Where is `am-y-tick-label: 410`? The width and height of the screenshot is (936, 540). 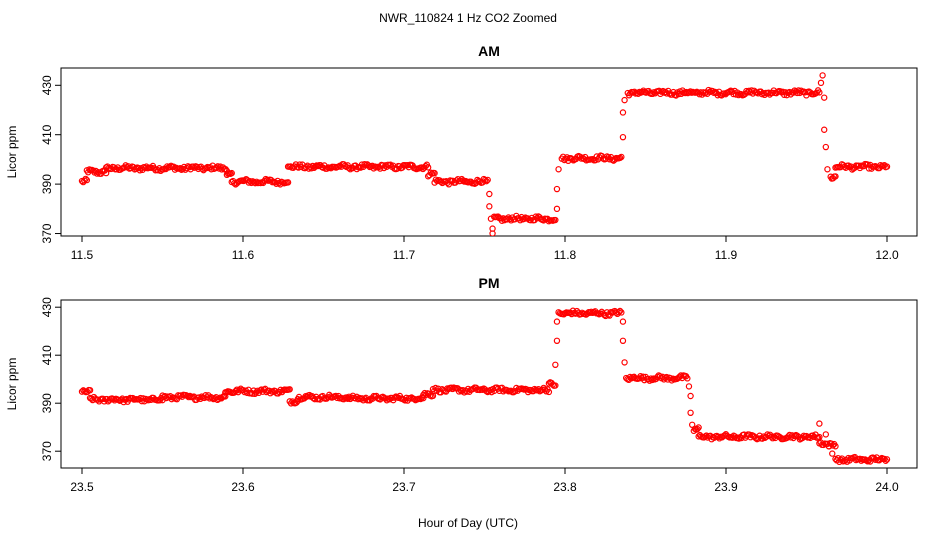
am-y-tick-label: 410 is located at coordinates (47, 134).